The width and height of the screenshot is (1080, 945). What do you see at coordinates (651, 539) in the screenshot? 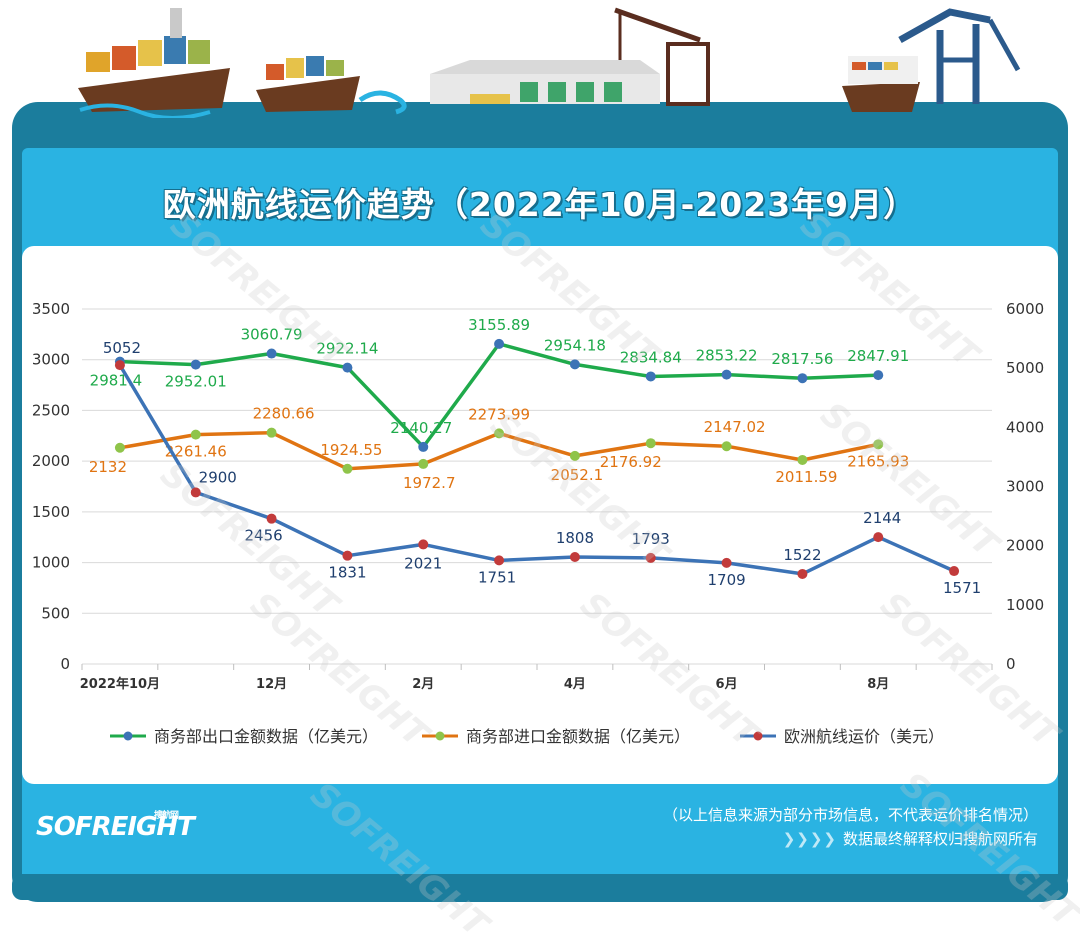
I see `data-label: 1793` at bounding box center [651, 539].